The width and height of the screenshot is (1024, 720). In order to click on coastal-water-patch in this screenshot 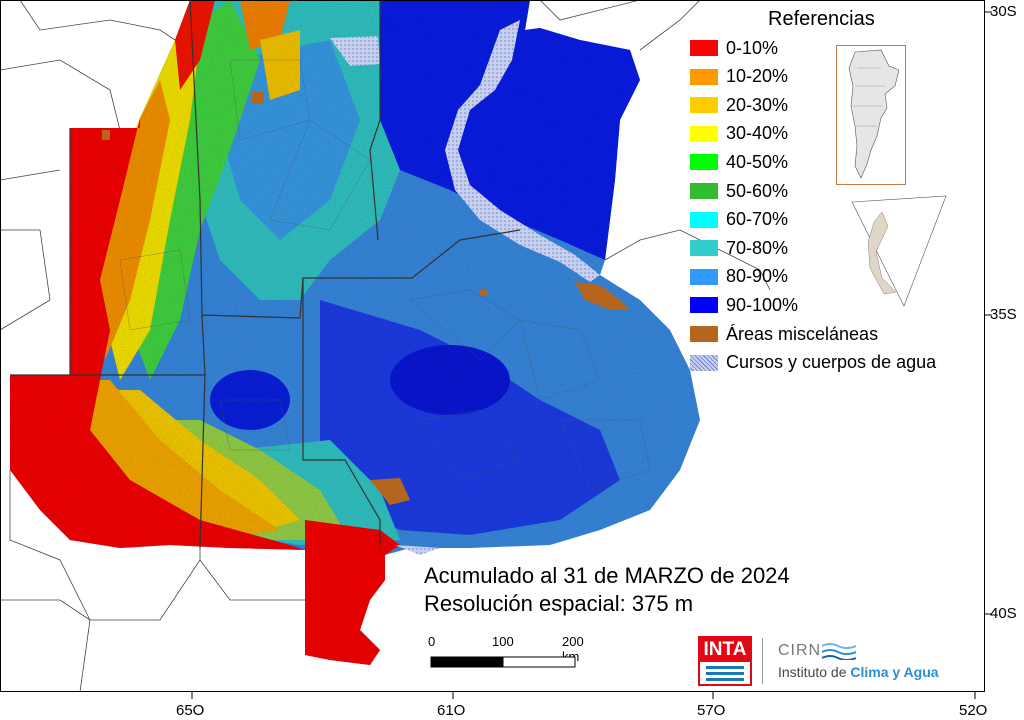, I will do `click(417, 550)`.